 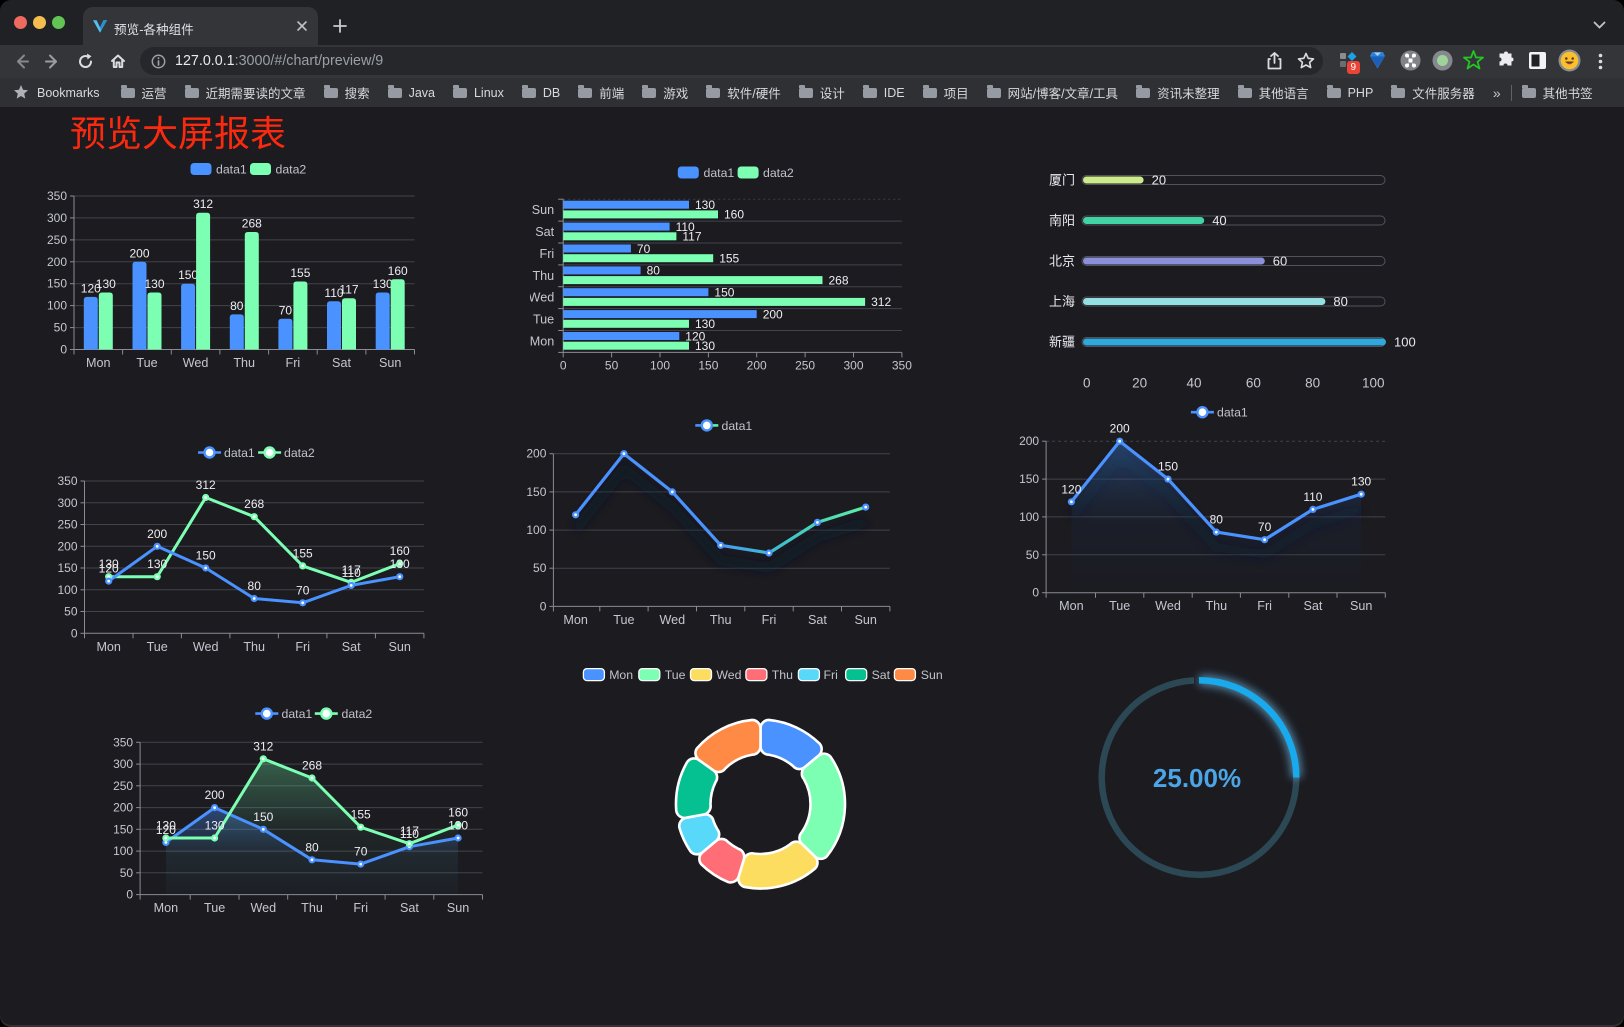 I want to click on svg-text: 268, so click(x=312, y=766).